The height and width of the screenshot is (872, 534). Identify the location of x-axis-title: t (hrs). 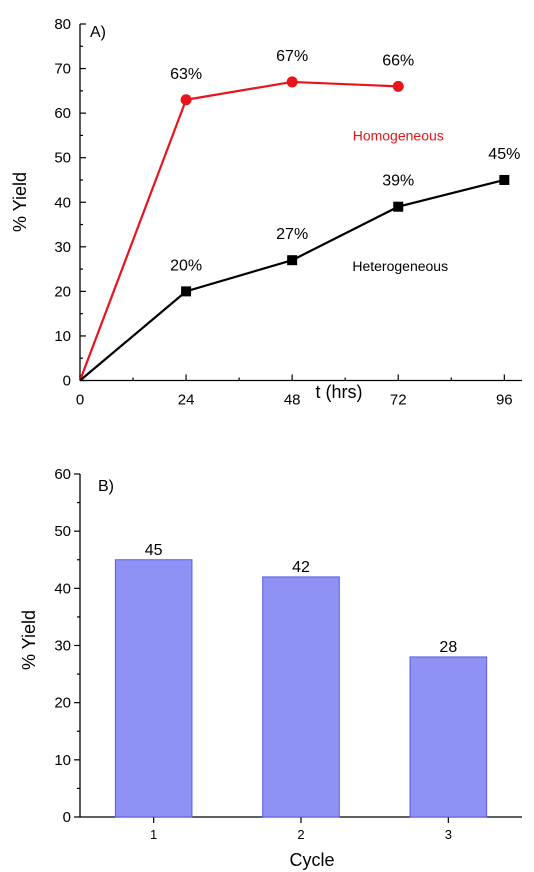
(339, 392).